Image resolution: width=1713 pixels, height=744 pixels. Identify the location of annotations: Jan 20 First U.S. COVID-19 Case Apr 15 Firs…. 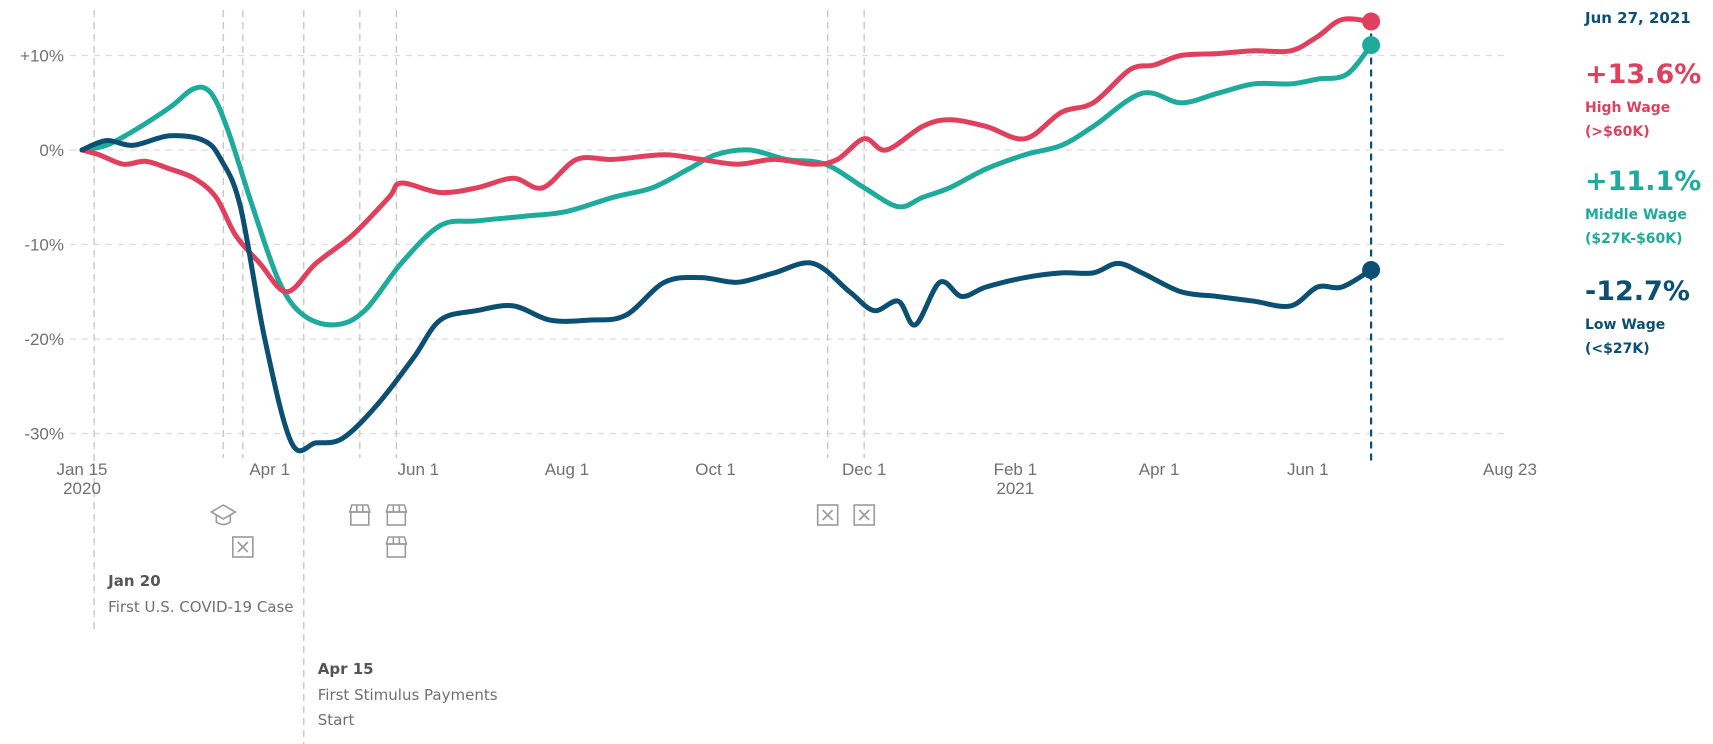
(302, 650).